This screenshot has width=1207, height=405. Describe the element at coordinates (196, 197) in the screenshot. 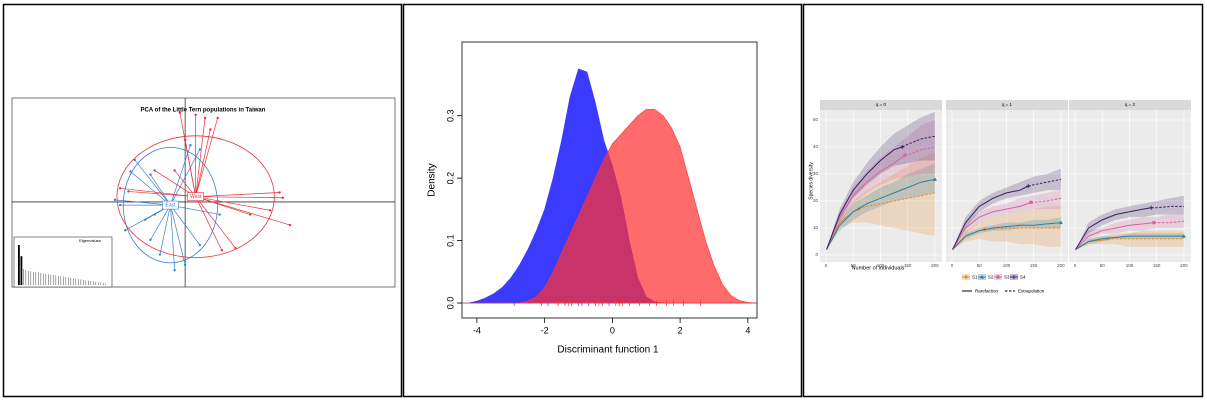

I see `group-label: West` at that location.